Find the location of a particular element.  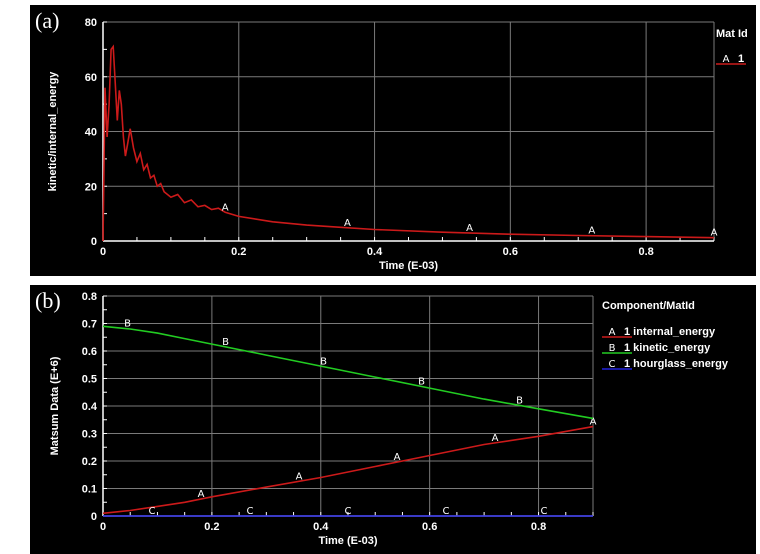

panel-b-label: (b) is located at coordinates (48, 301).